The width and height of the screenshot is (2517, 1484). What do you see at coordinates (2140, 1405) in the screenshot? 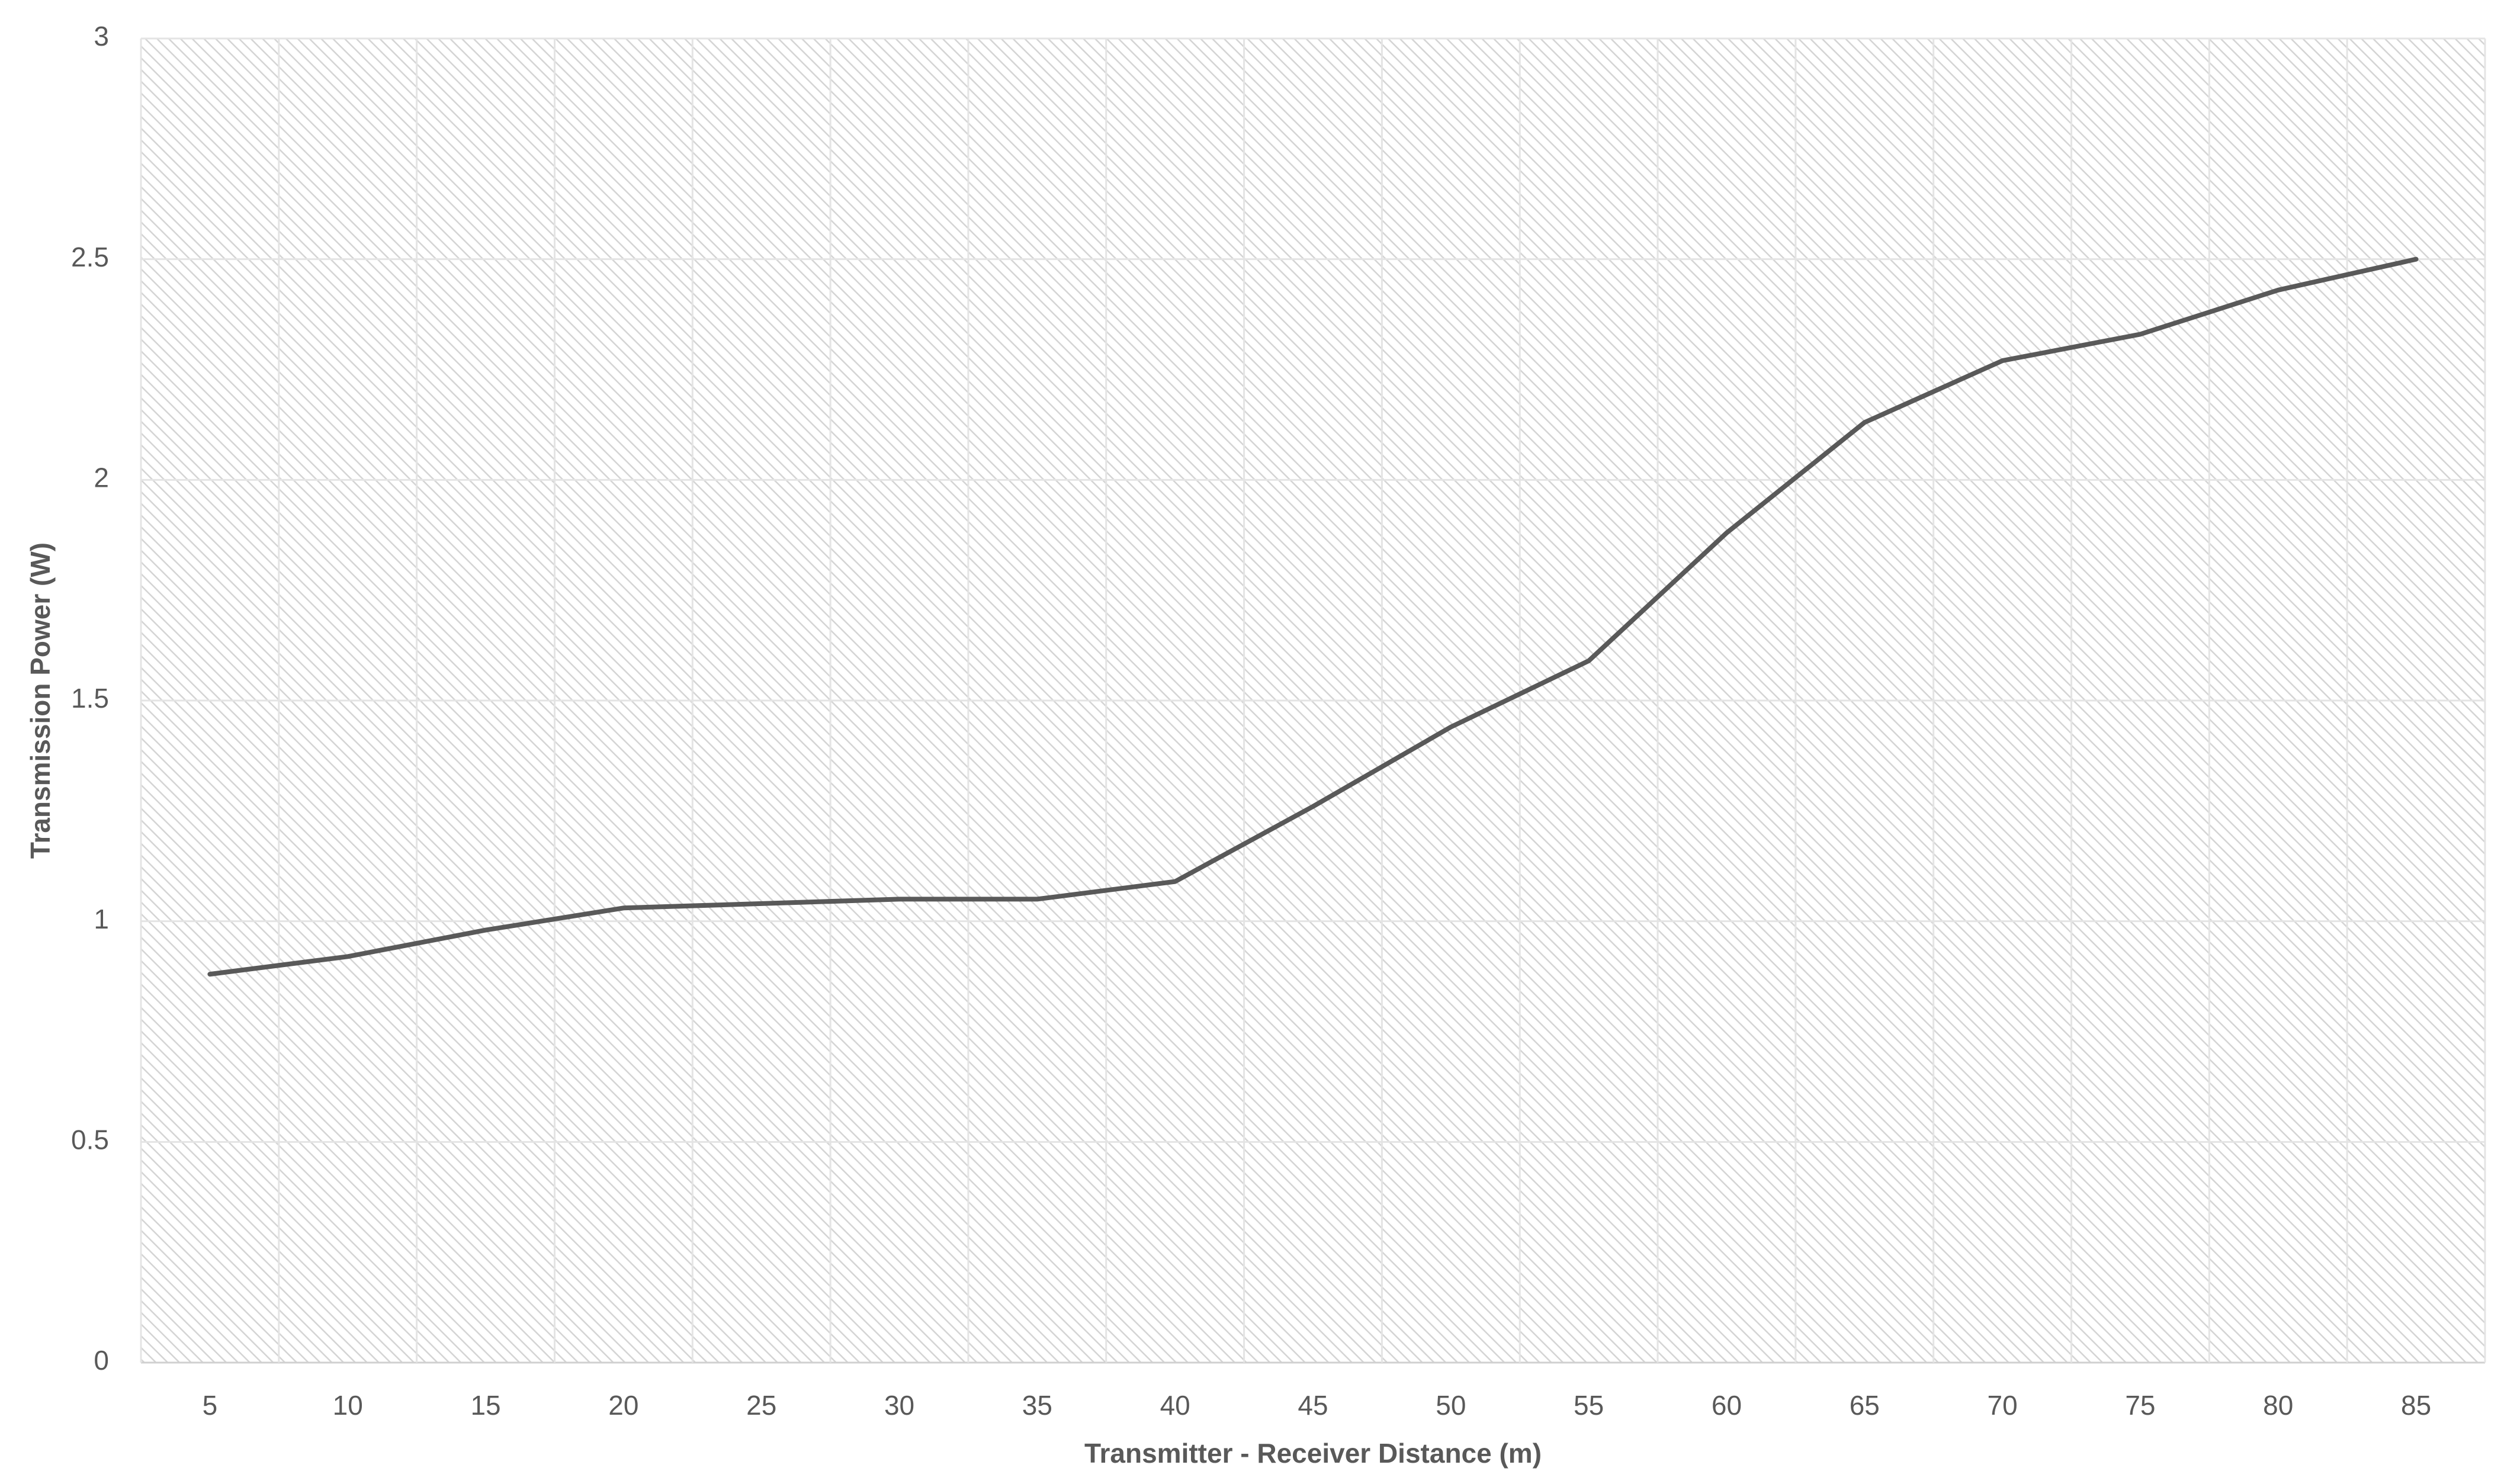
I see `x-tick-label: 75` at bounding box center [2140, 1405].